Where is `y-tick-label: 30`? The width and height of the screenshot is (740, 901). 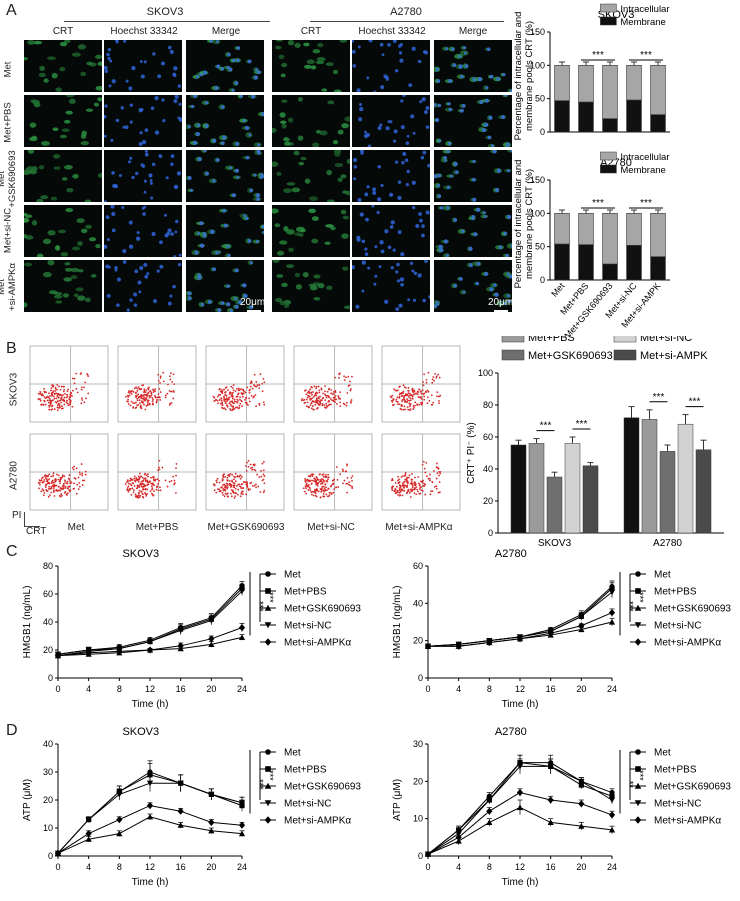 y-tick-label: 30 is located at coordinates (418, 744).